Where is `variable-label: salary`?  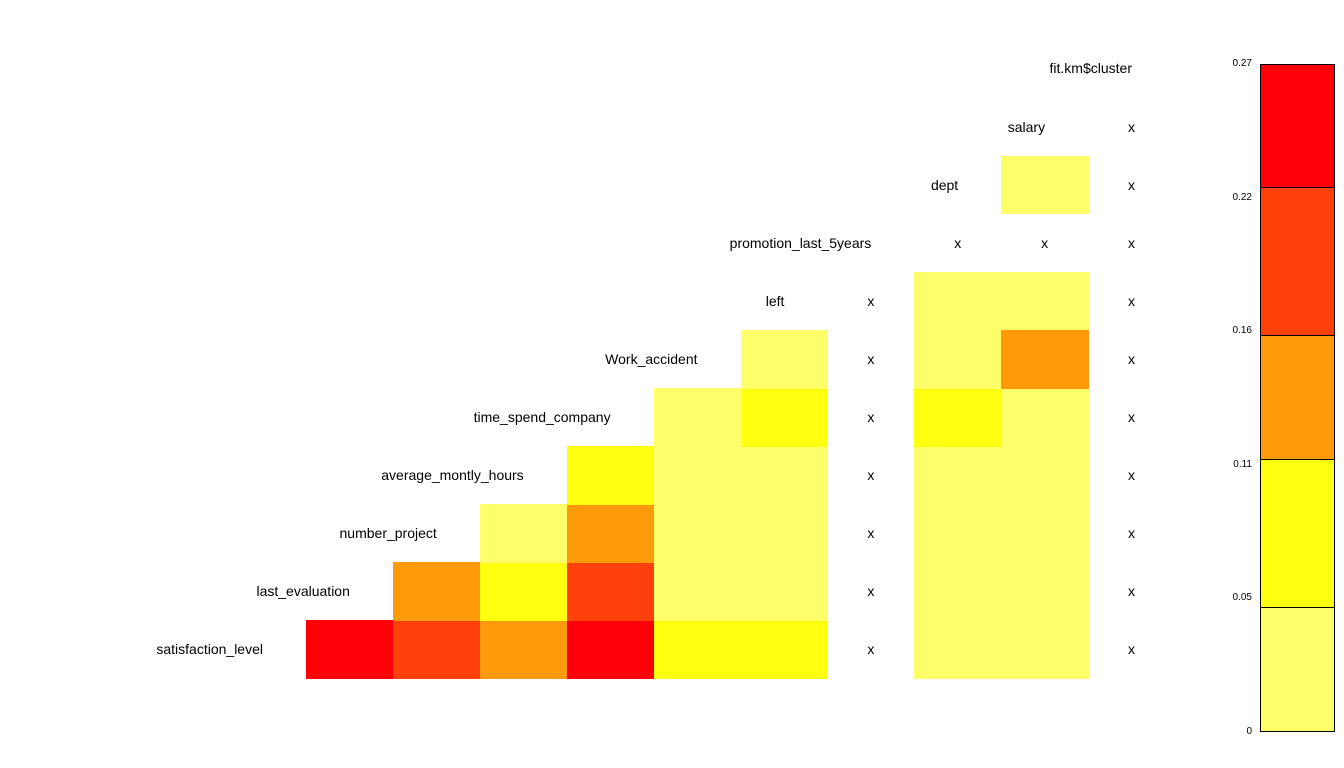
variable-label: salary is located at coordinates (1026, 126).